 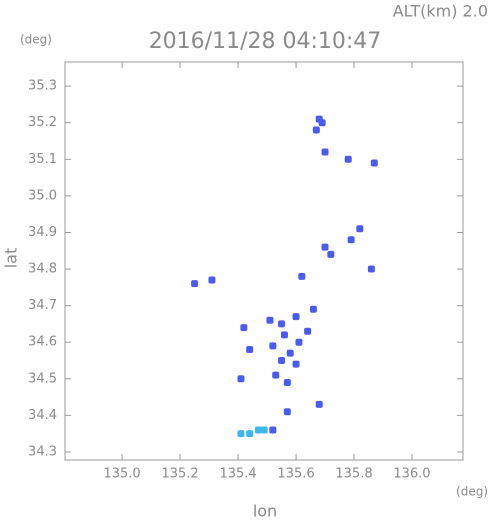 What do you see at coordinates (472, 492) in the screenshot?
I see `x-unit: (deg)` at bounding box center [472, 492].